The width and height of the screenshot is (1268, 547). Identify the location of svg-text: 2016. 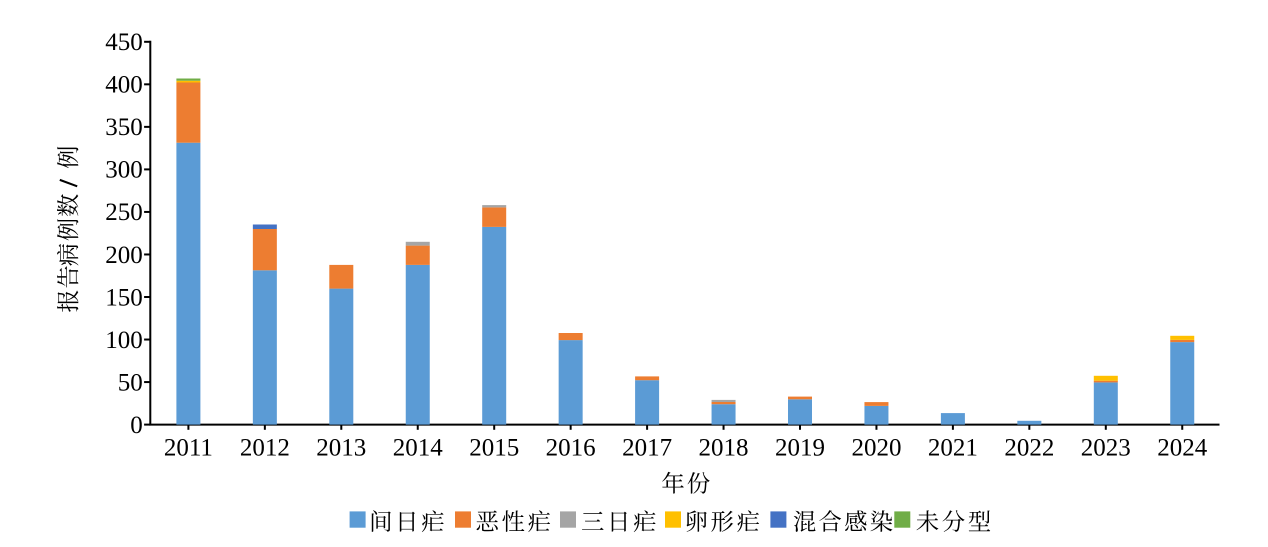
(571, 448).